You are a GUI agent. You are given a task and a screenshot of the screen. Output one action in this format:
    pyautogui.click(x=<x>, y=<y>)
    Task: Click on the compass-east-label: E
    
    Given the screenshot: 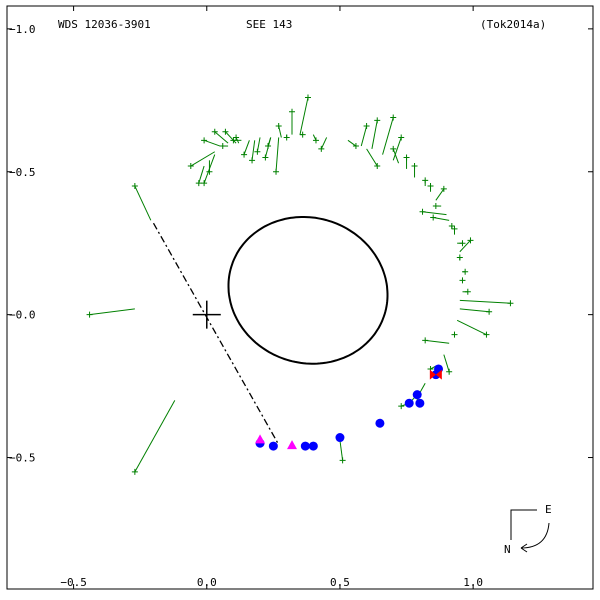 What is the action you would take?
    pyautogui.click(x=548, y=509)
    